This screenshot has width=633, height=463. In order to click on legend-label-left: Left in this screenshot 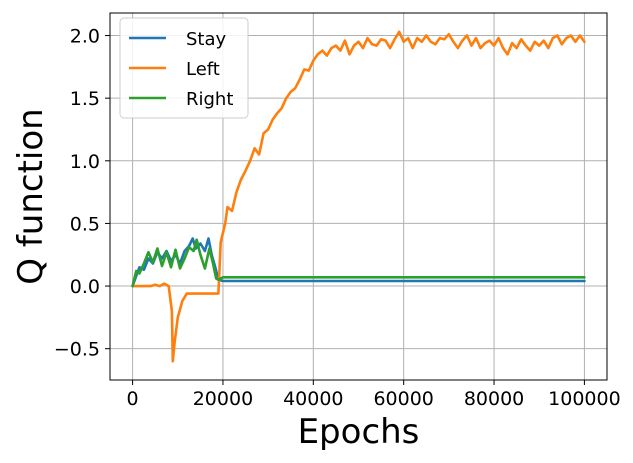, I will do `click(203, 69)`.